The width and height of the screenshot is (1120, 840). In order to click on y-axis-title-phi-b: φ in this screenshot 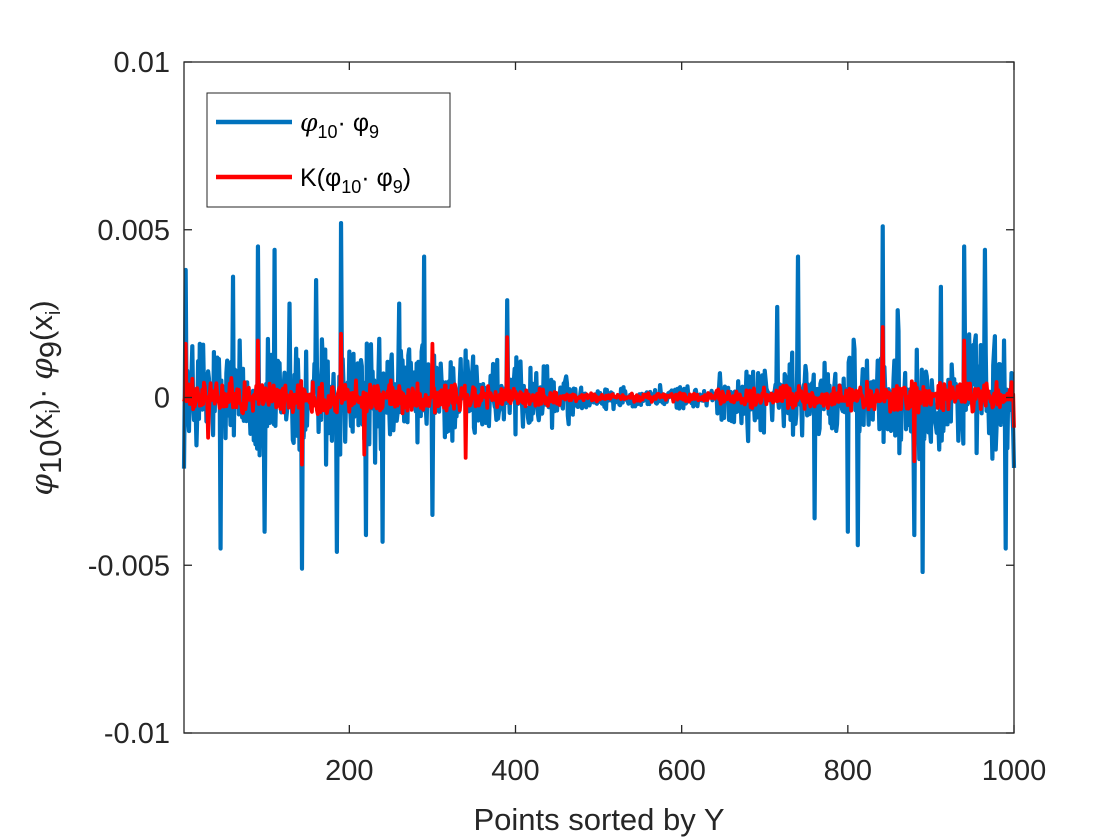, I will do `click(42, 369)`.